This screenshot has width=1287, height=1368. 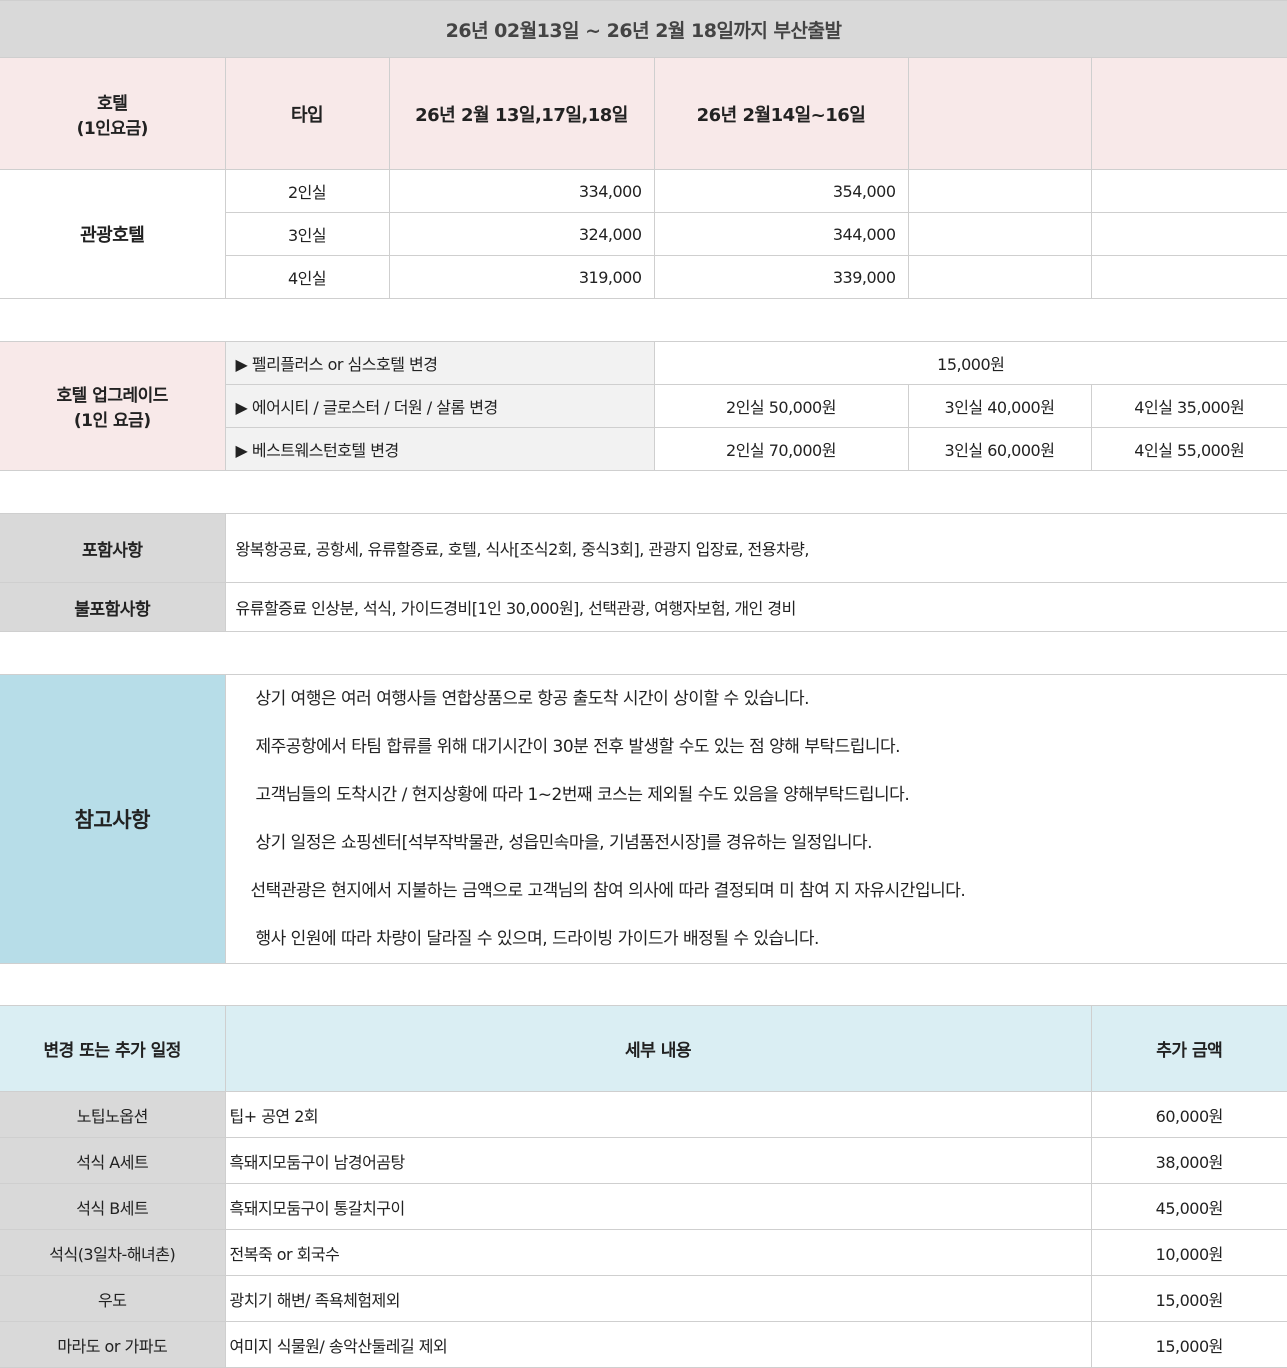 What do you see at coordinates (113, 1114) in the screenshot?
I see `option-name: 노팁노옵션` at bounding box center [113, 1114].